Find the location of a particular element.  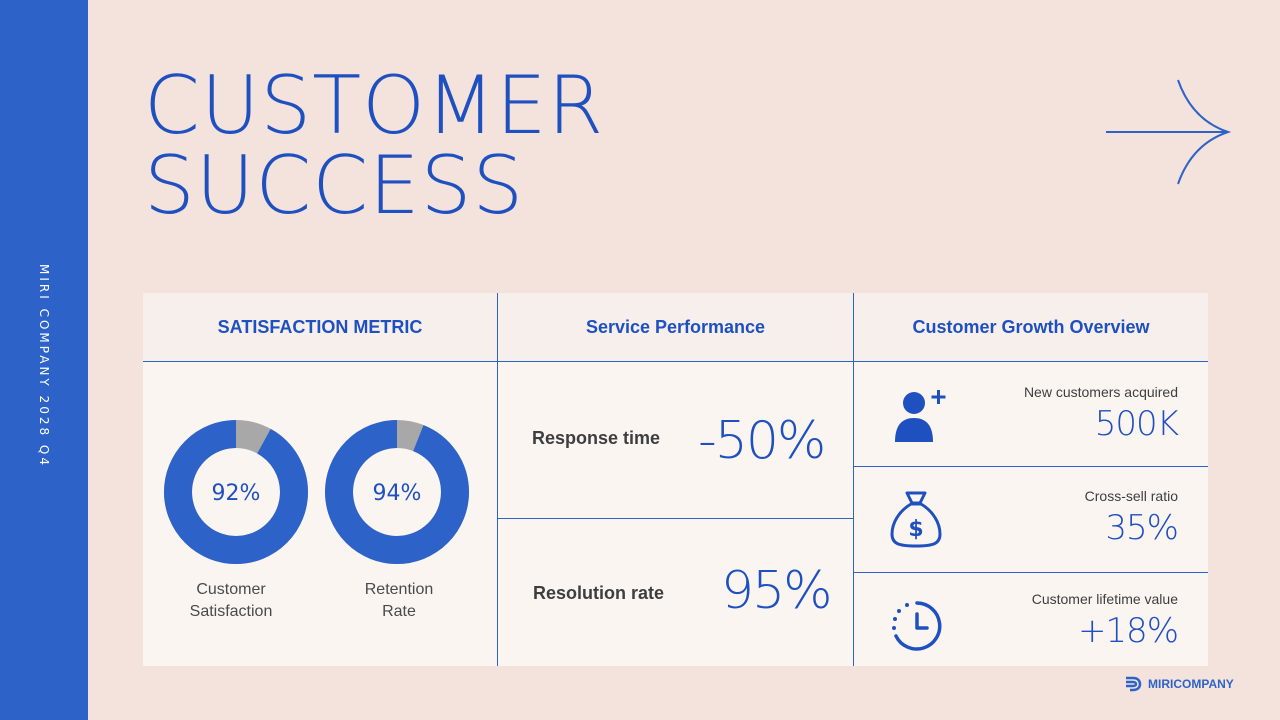

add-user-icon is located at coordinates (920, 416).